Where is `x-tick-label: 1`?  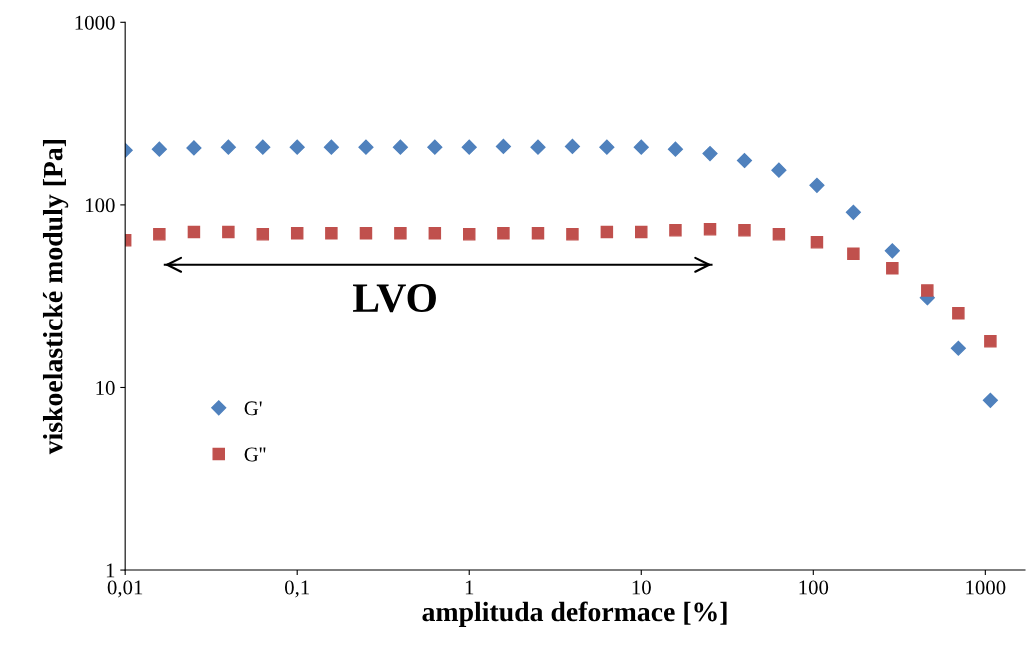
x-tick-label: 1 is located at coordinates (469, 587).